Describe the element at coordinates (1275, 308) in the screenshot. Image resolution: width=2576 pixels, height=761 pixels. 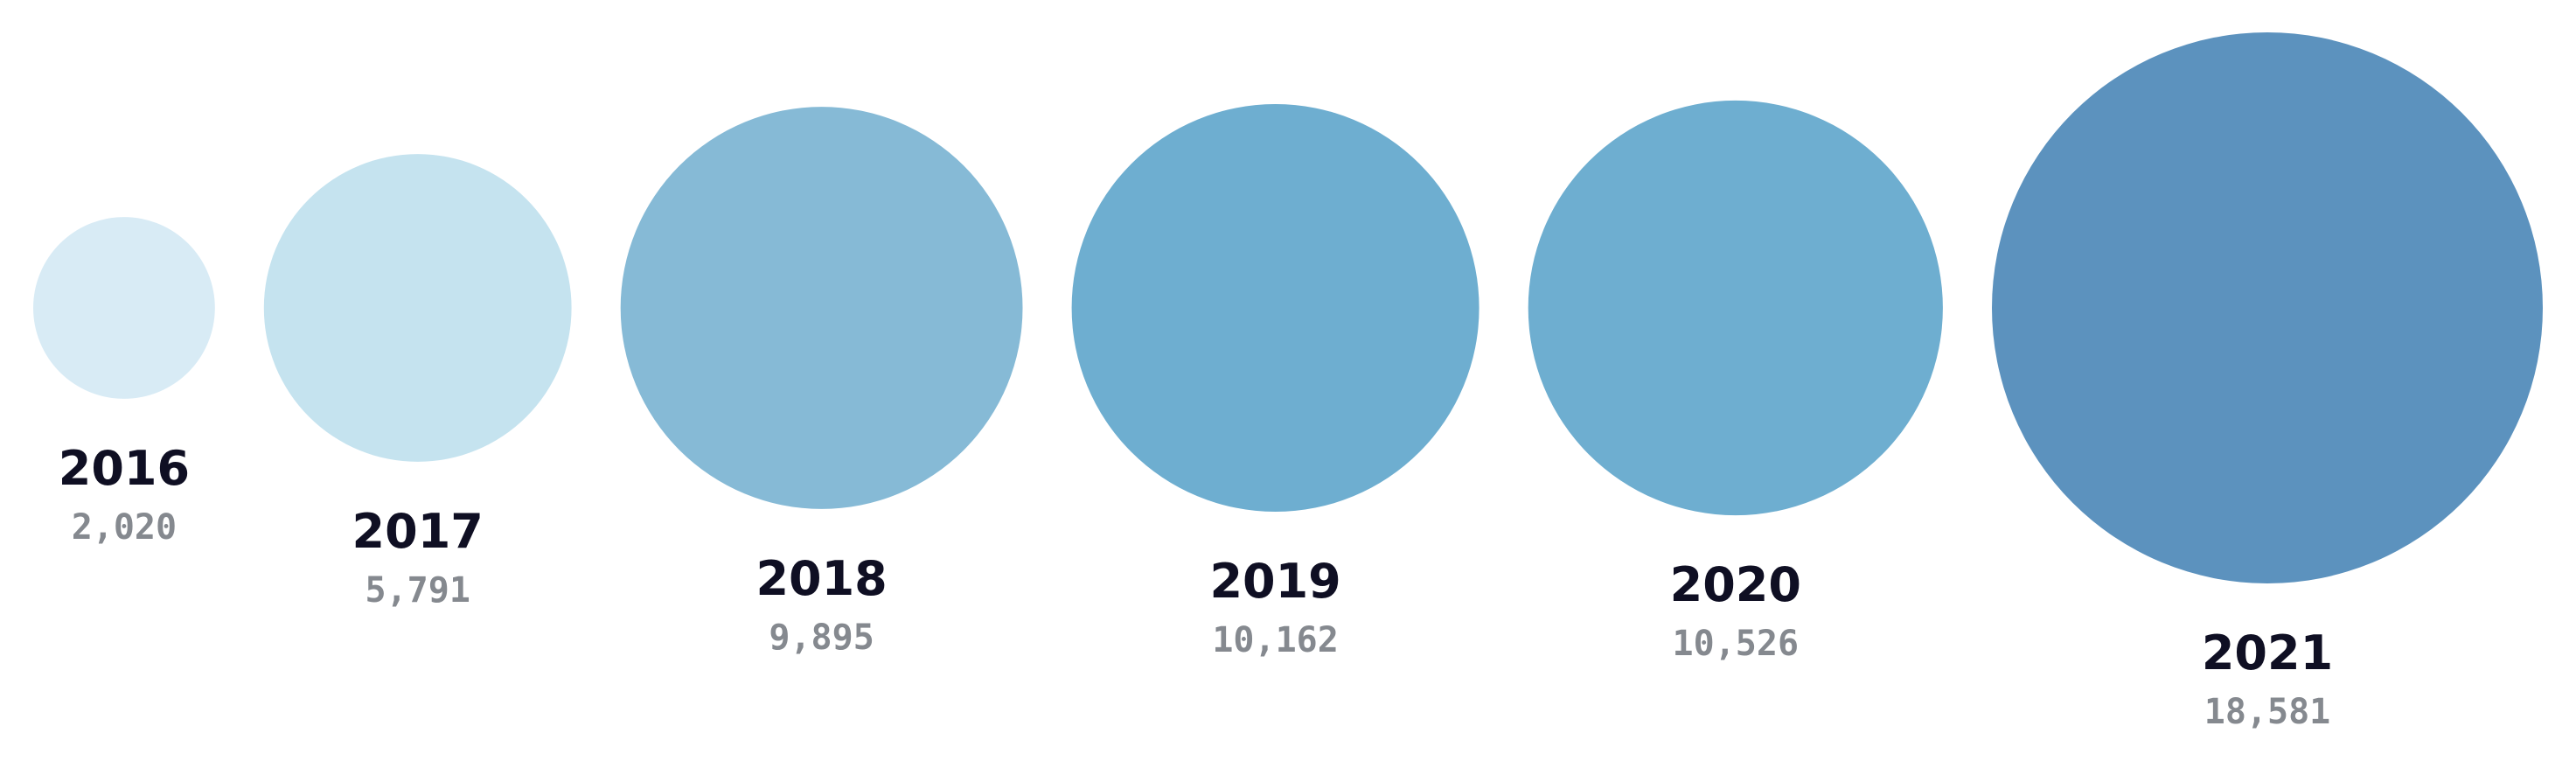
I see `bubble-2019` at that location.